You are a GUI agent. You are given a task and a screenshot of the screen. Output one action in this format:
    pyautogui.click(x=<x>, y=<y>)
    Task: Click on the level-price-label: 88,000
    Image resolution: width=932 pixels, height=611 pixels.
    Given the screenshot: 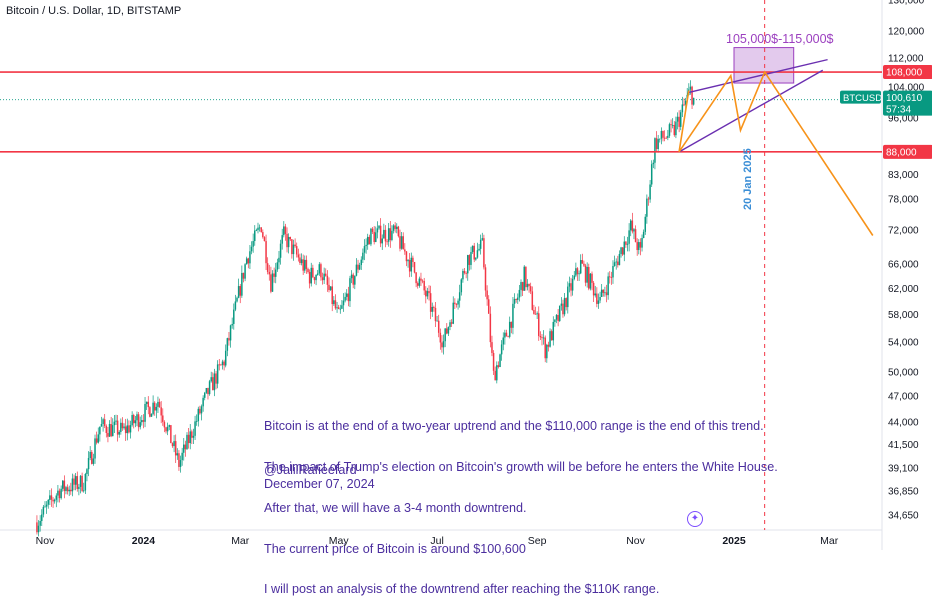 What is the action you would take?
    pyautogui.click(x=901, y=152)
    